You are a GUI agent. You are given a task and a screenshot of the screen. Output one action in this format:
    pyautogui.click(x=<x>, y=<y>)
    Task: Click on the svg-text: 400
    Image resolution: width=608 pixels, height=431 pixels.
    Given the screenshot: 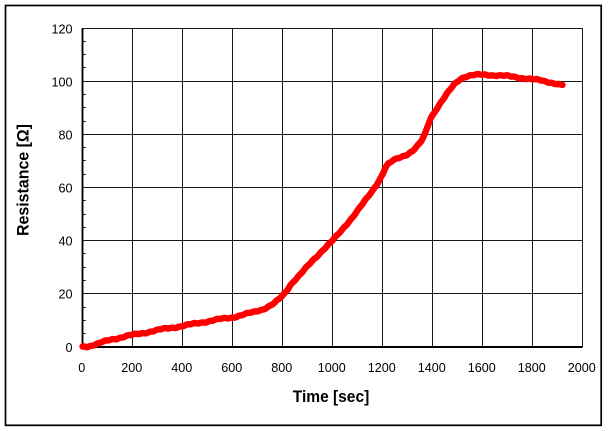 What is the action you would take?
    pyautogui.click(x=181, y=368)
    